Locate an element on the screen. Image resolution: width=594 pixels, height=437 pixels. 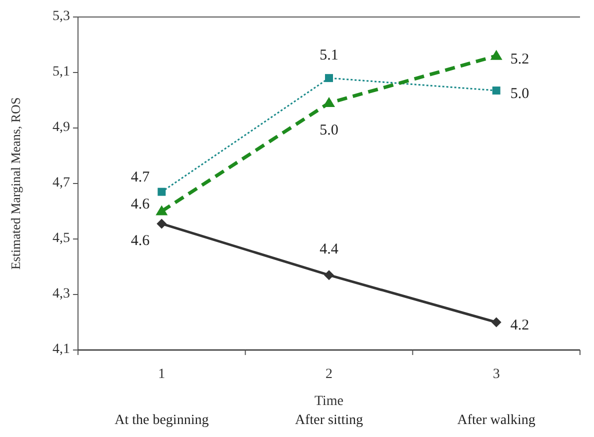
y-tick-label: 4,1 is located at coordinates (61, 350).